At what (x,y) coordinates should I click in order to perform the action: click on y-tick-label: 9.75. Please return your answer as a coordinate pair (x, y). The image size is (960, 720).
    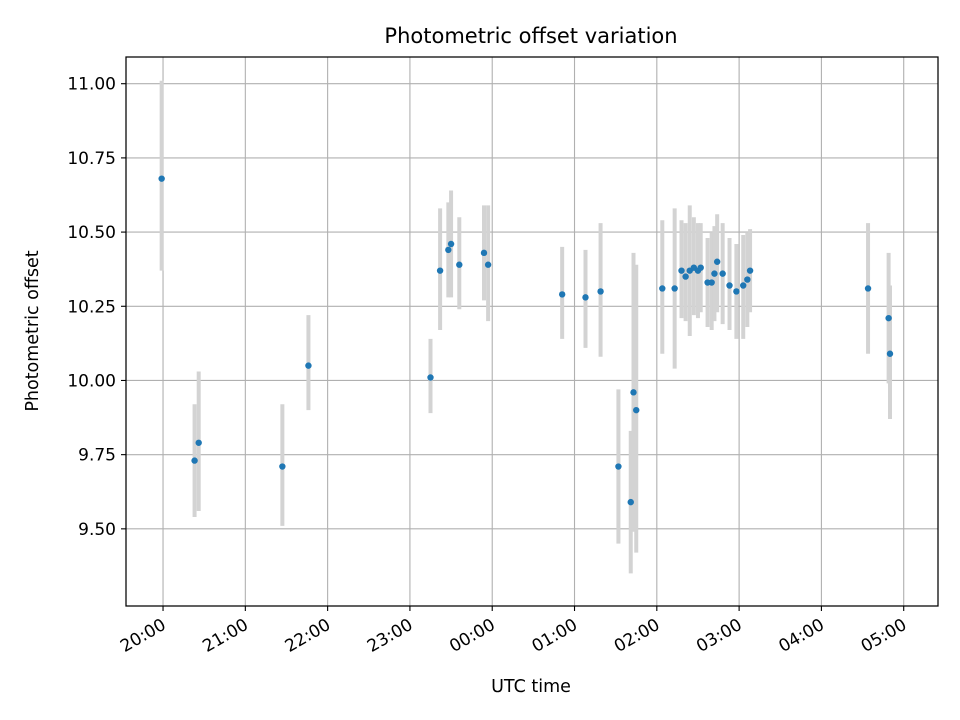
    Looking at the image, I should click on (97, 456).